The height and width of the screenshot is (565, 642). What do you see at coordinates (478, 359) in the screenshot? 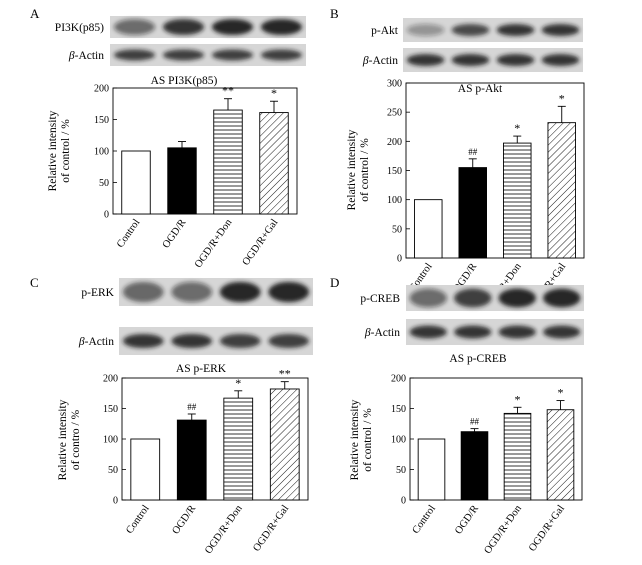
I see `chart-title: AS p-CREB` at bounding box center [478, 359].